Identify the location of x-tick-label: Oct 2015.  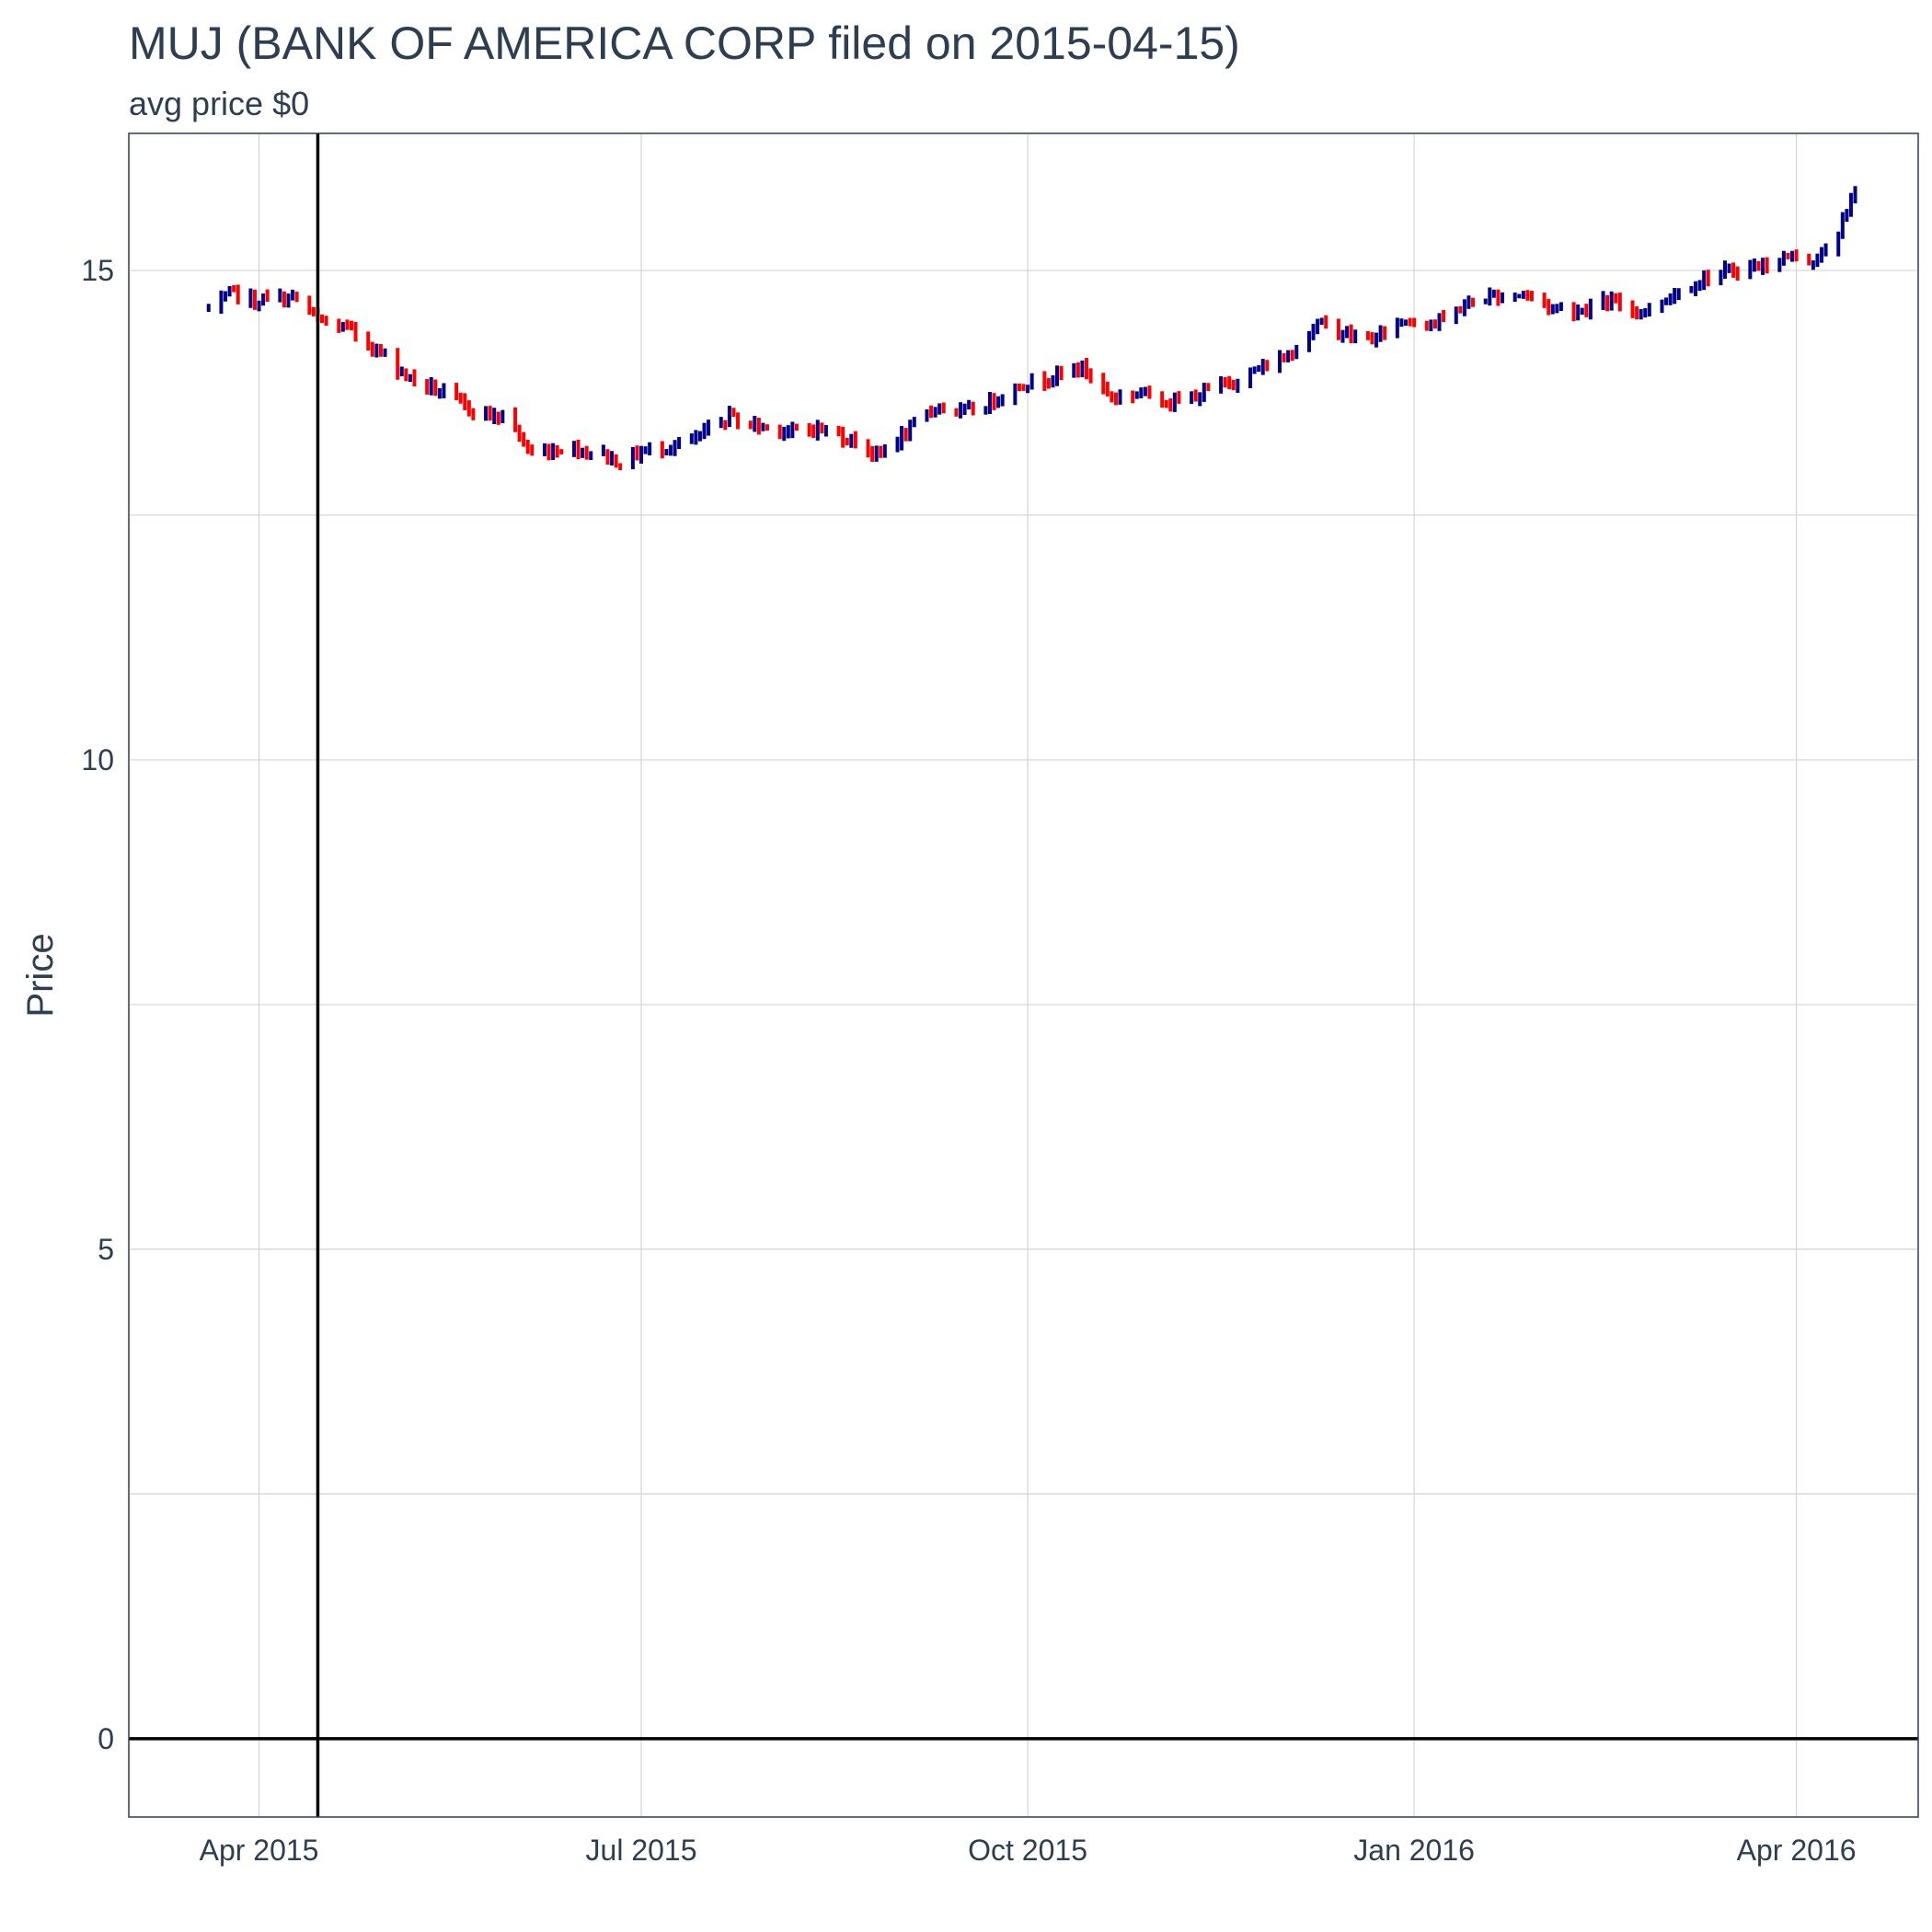
(1027, 1850).